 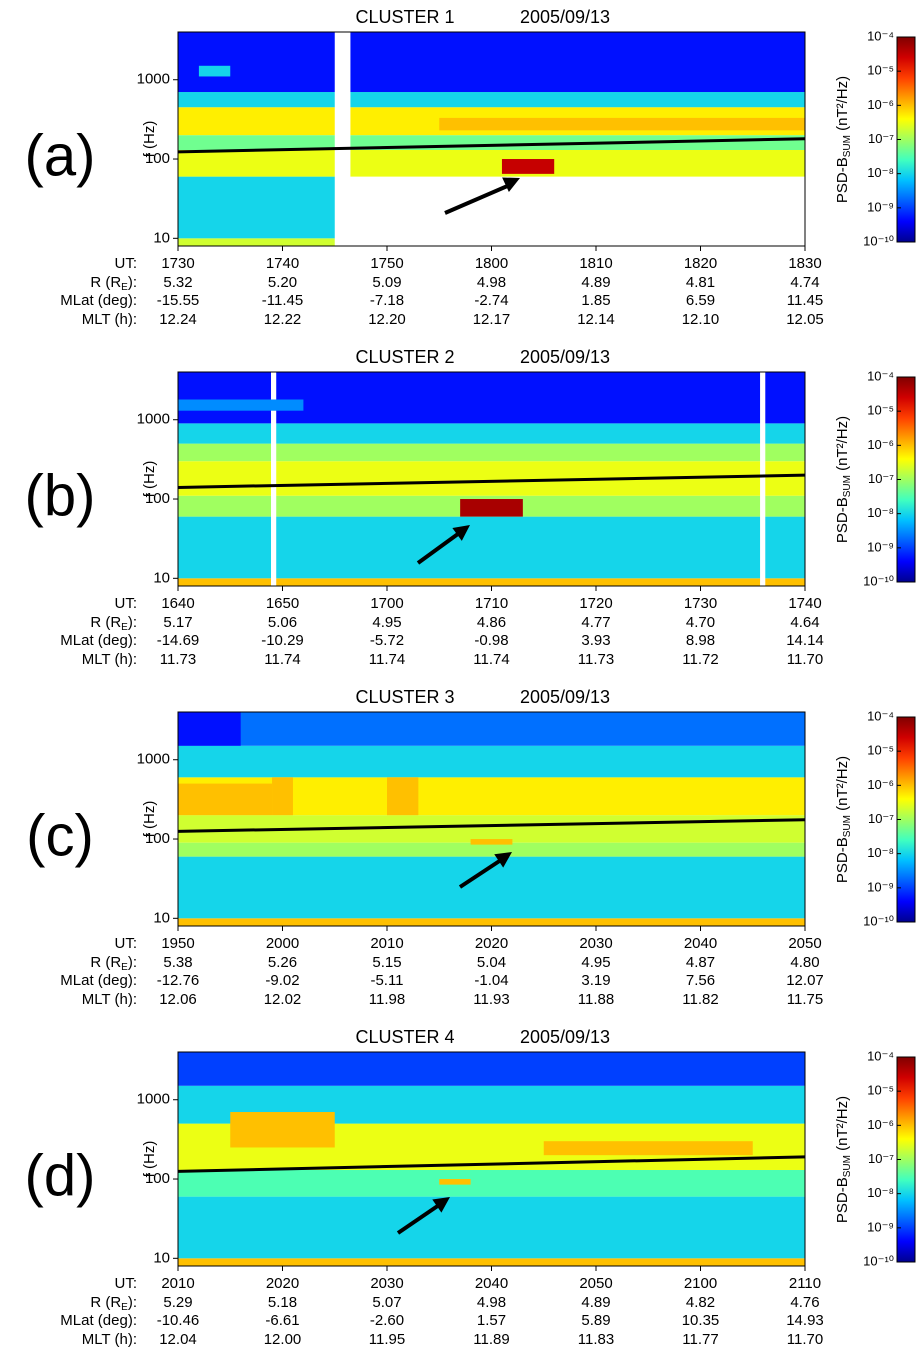 I want to click on row-value: 5.29, so click(x=177, y=1302).